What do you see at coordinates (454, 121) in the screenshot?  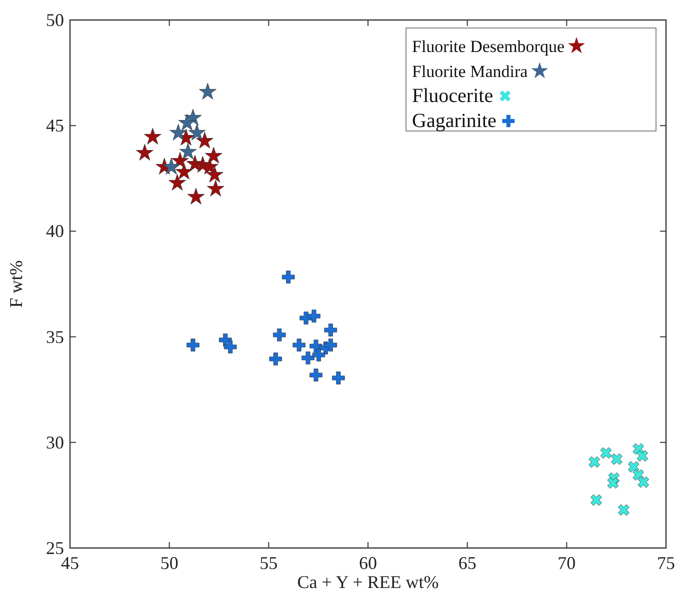 I see `legend-label: Gagarinite` at bounding box center [454, 121].